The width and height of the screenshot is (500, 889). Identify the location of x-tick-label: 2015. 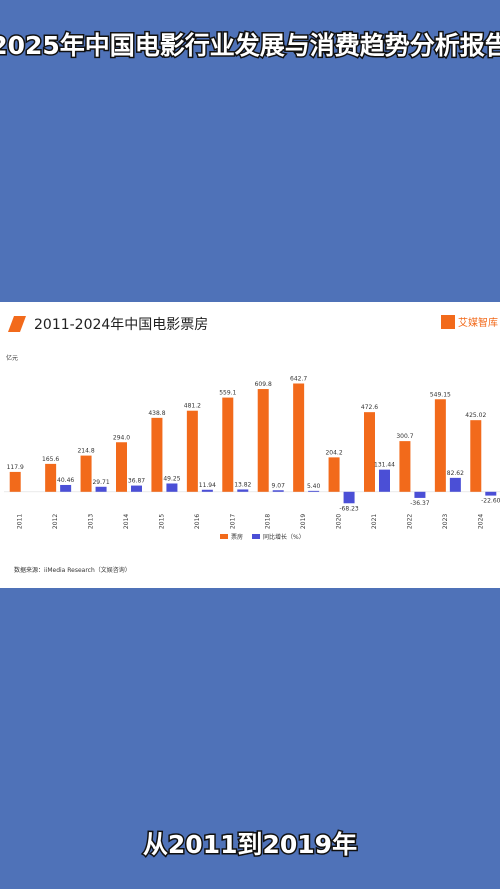
(161, 521).